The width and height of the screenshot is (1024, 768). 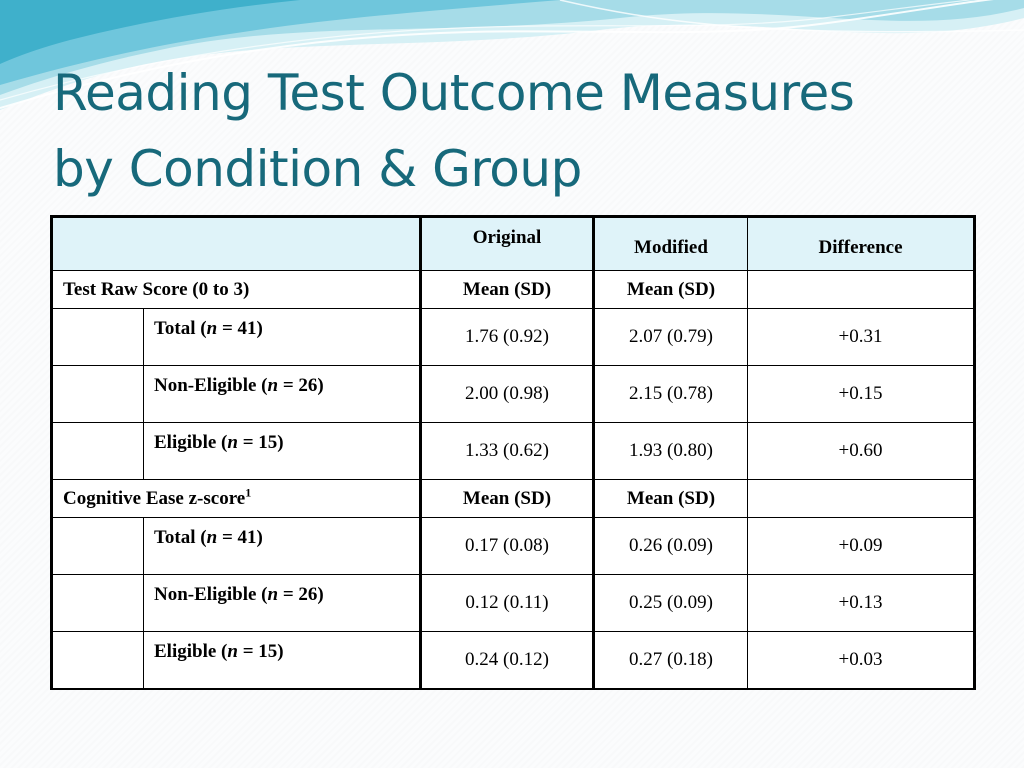 I want to click on original-value: 1.76 (0.92), so click(x=506, y=337).